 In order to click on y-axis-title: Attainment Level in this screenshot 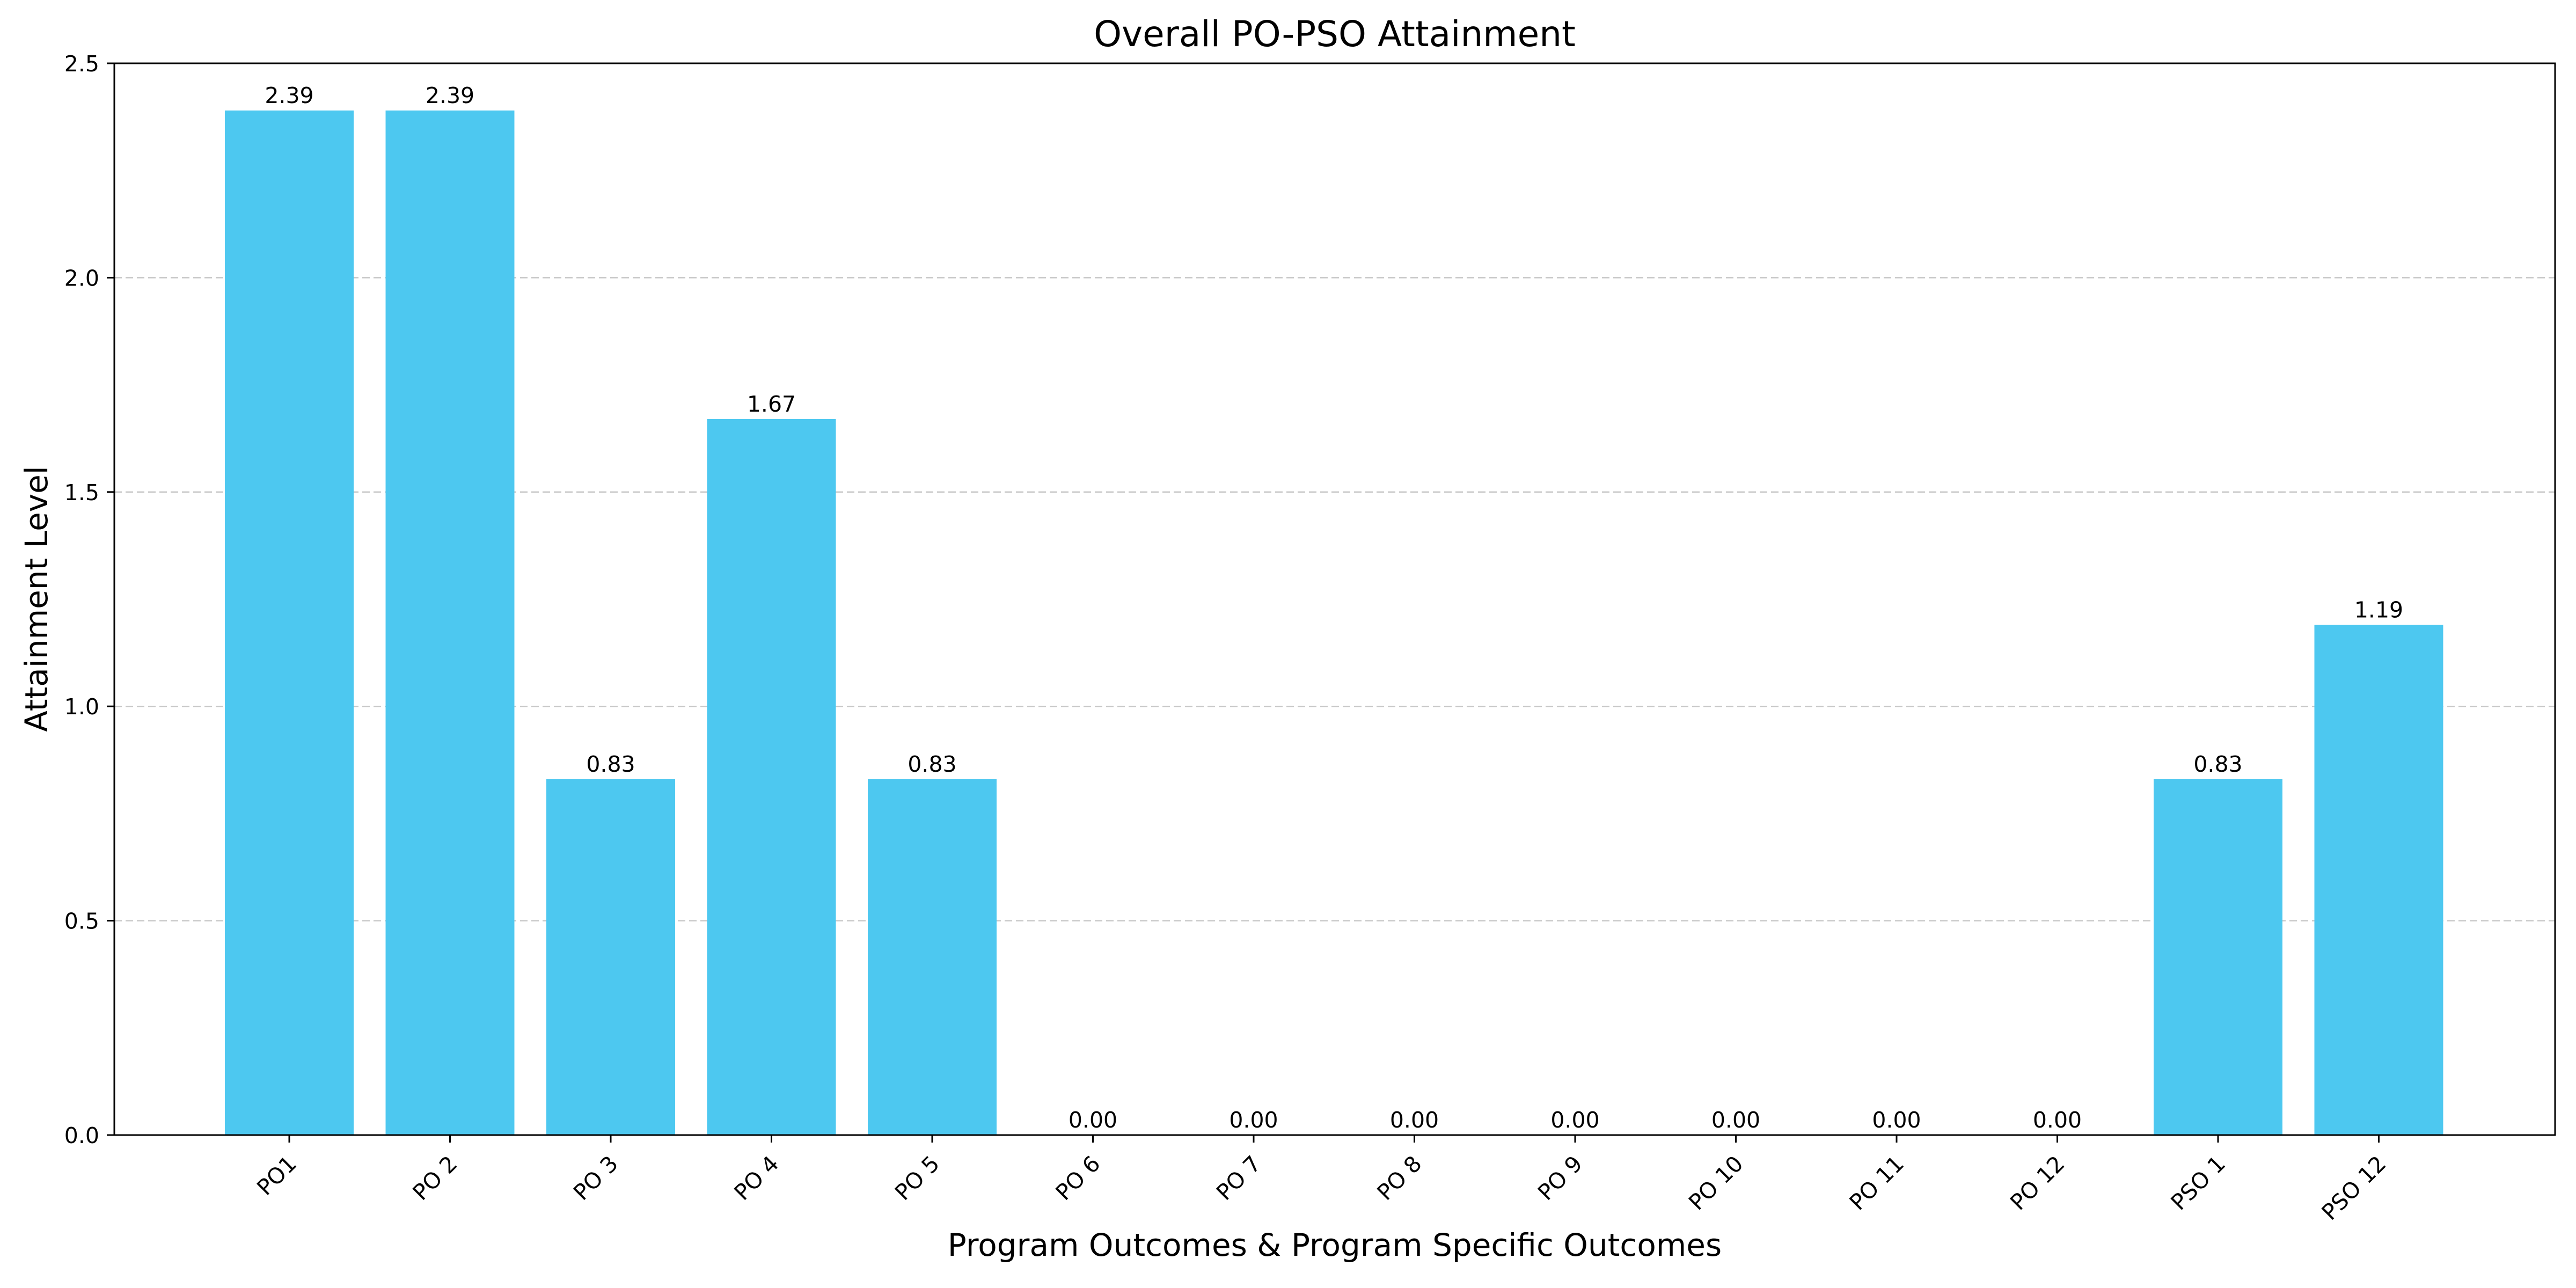, I will do `click(36, 599)`.